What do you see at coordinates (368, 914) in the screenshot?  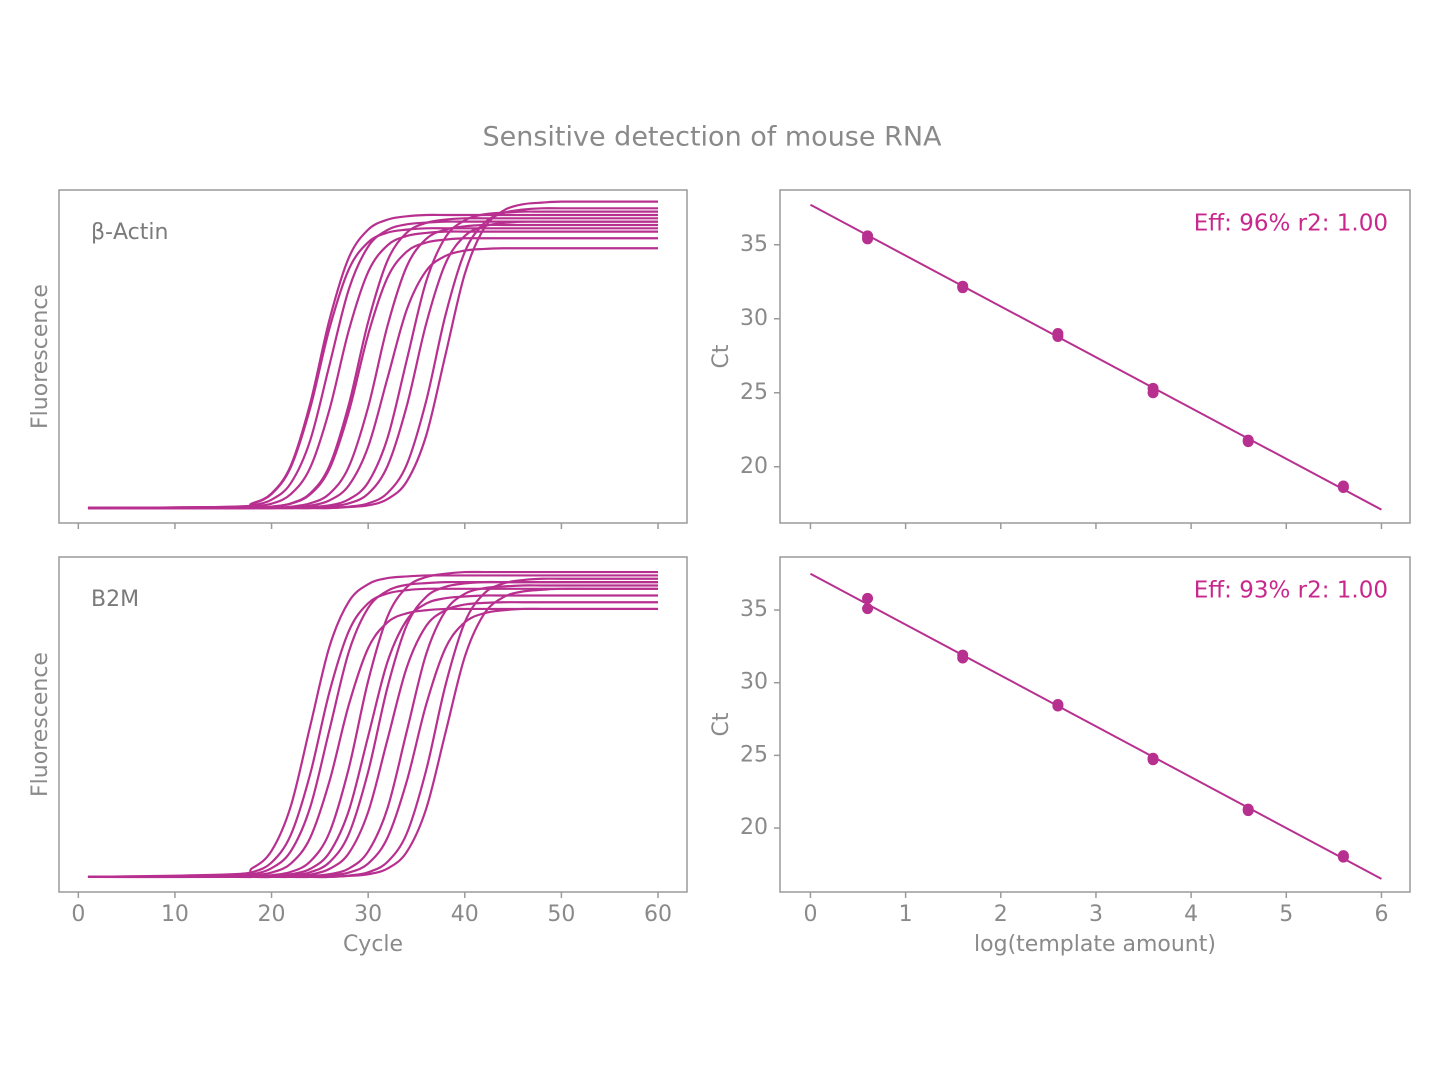 I see `x-tick-label: 30` at bounding box center [368, 914].